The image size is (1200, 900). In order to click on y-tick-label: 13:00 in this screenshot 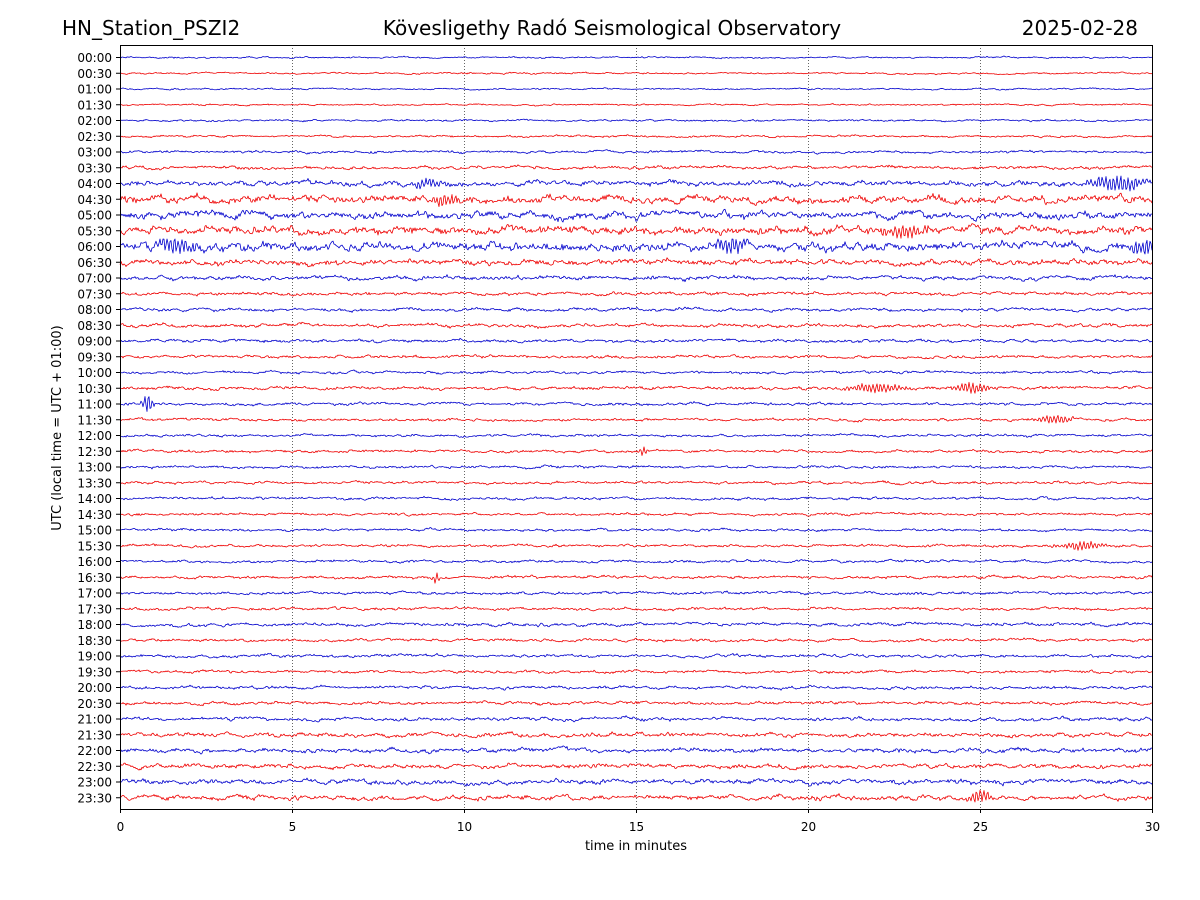, I will do `click(94, 468)`.